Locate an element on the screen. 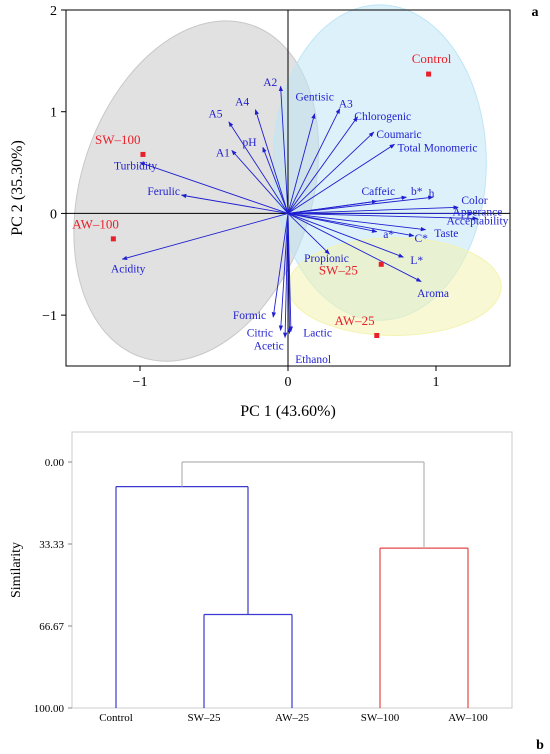 The width and height of the screenshot is (550, 754). y-tick-label: 0 is located at coordinates (53, 214).